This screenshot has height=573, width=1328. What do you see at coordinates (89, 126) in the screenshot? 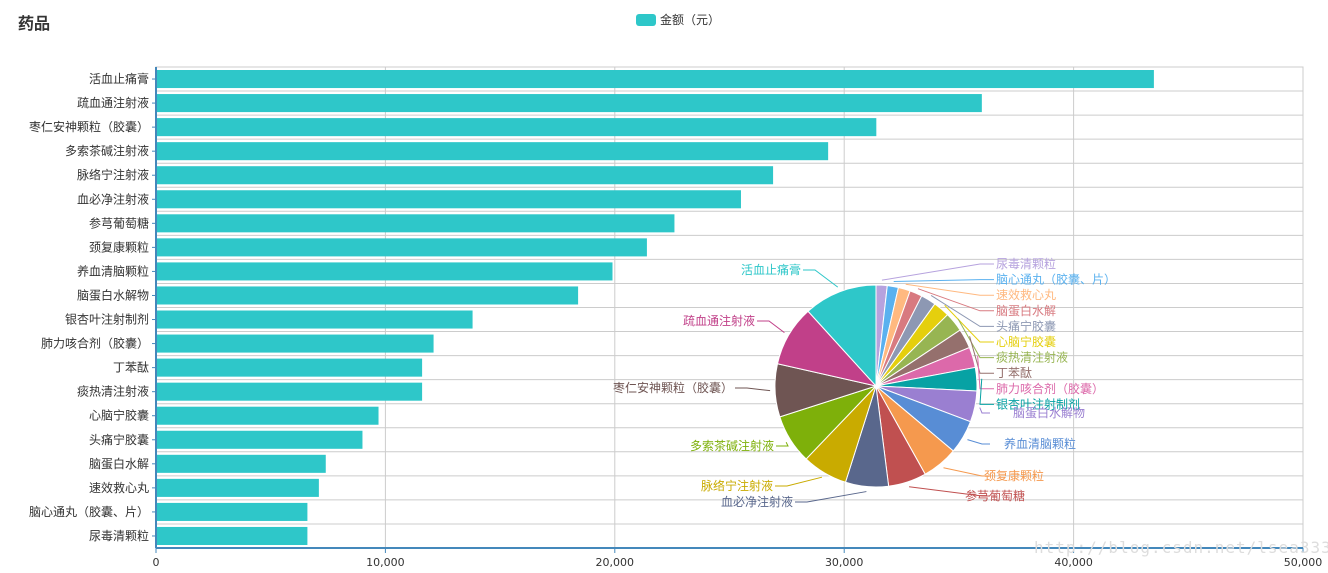
I see `y-tick-label: 枣仁安神颗粒（胶囊）` at bounding box center [89, 126].